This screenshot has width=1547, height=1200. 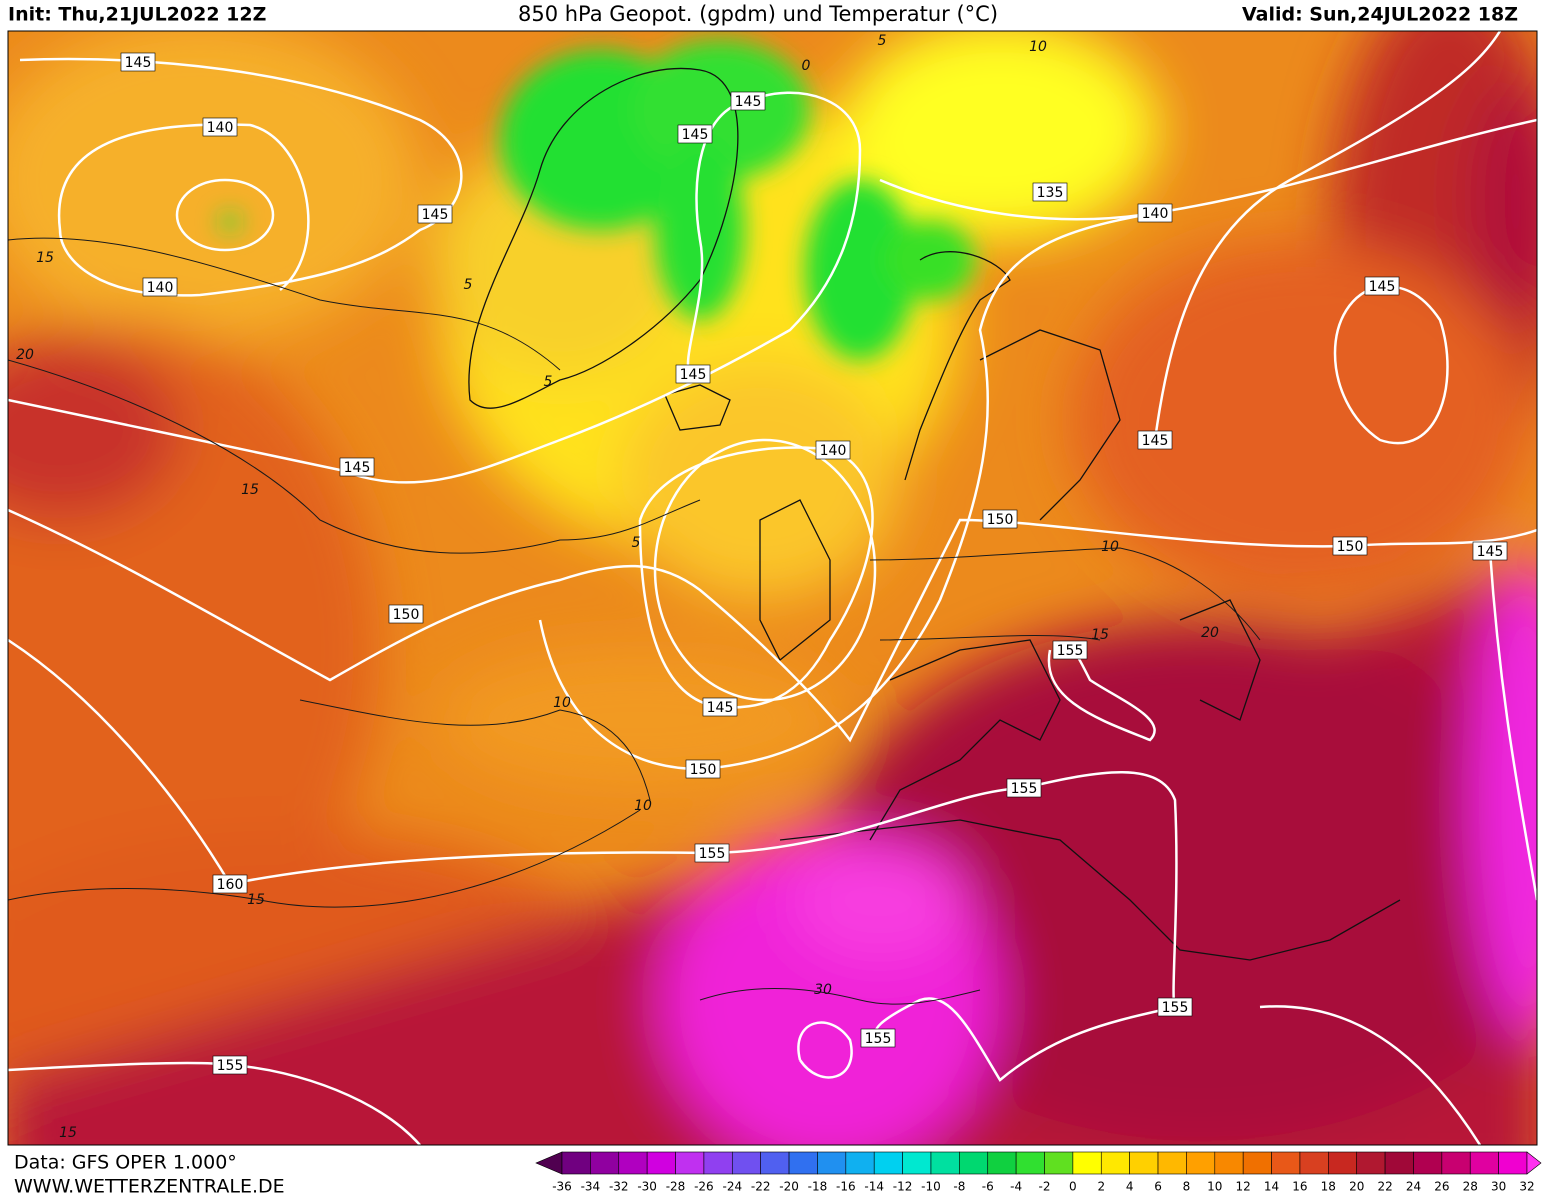 What do you see at coordinates (874, 1187) in the screenshot?
I see `colorbar-label: -14` at bounding box center [874, 1187].